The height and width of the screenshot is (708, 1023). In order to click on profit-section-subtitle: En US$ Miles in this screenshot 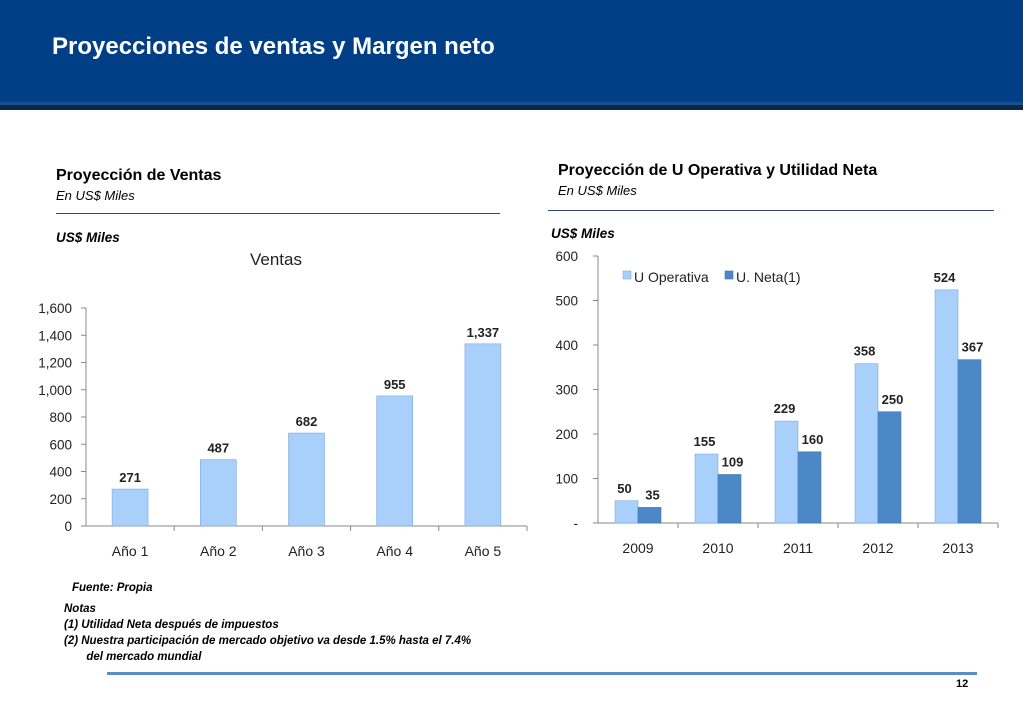, I will do `click(597, 190)`.